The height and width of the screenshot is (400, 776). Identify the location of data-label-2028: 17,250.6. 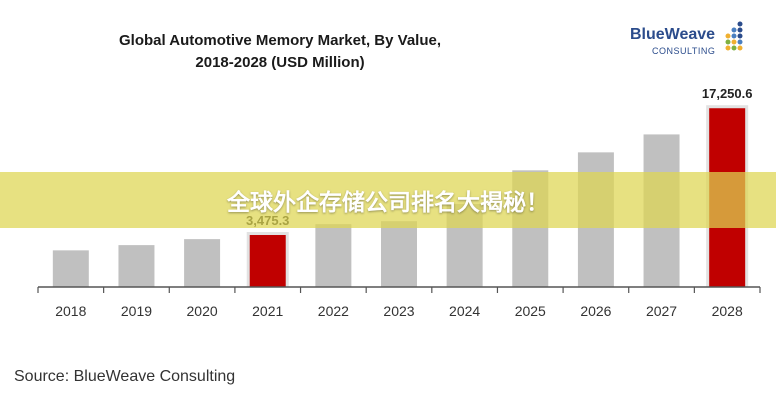
(727, 93).